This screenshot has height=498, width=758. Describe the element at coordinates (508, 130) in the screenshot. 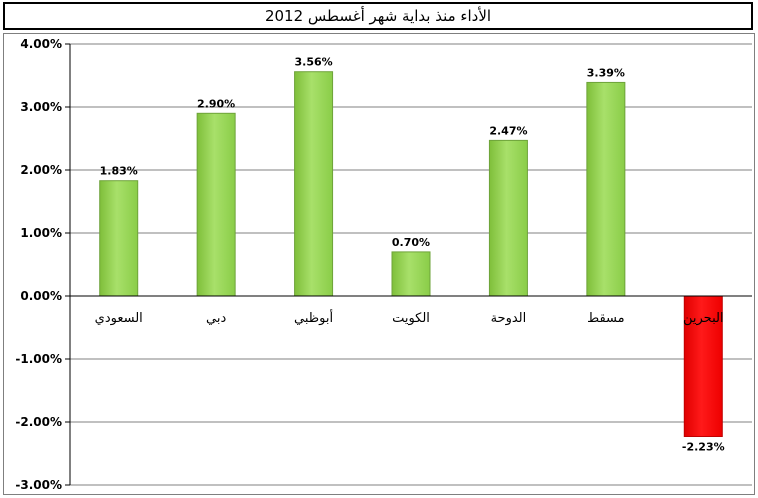

I see `data-label: 2.47%` at that location.